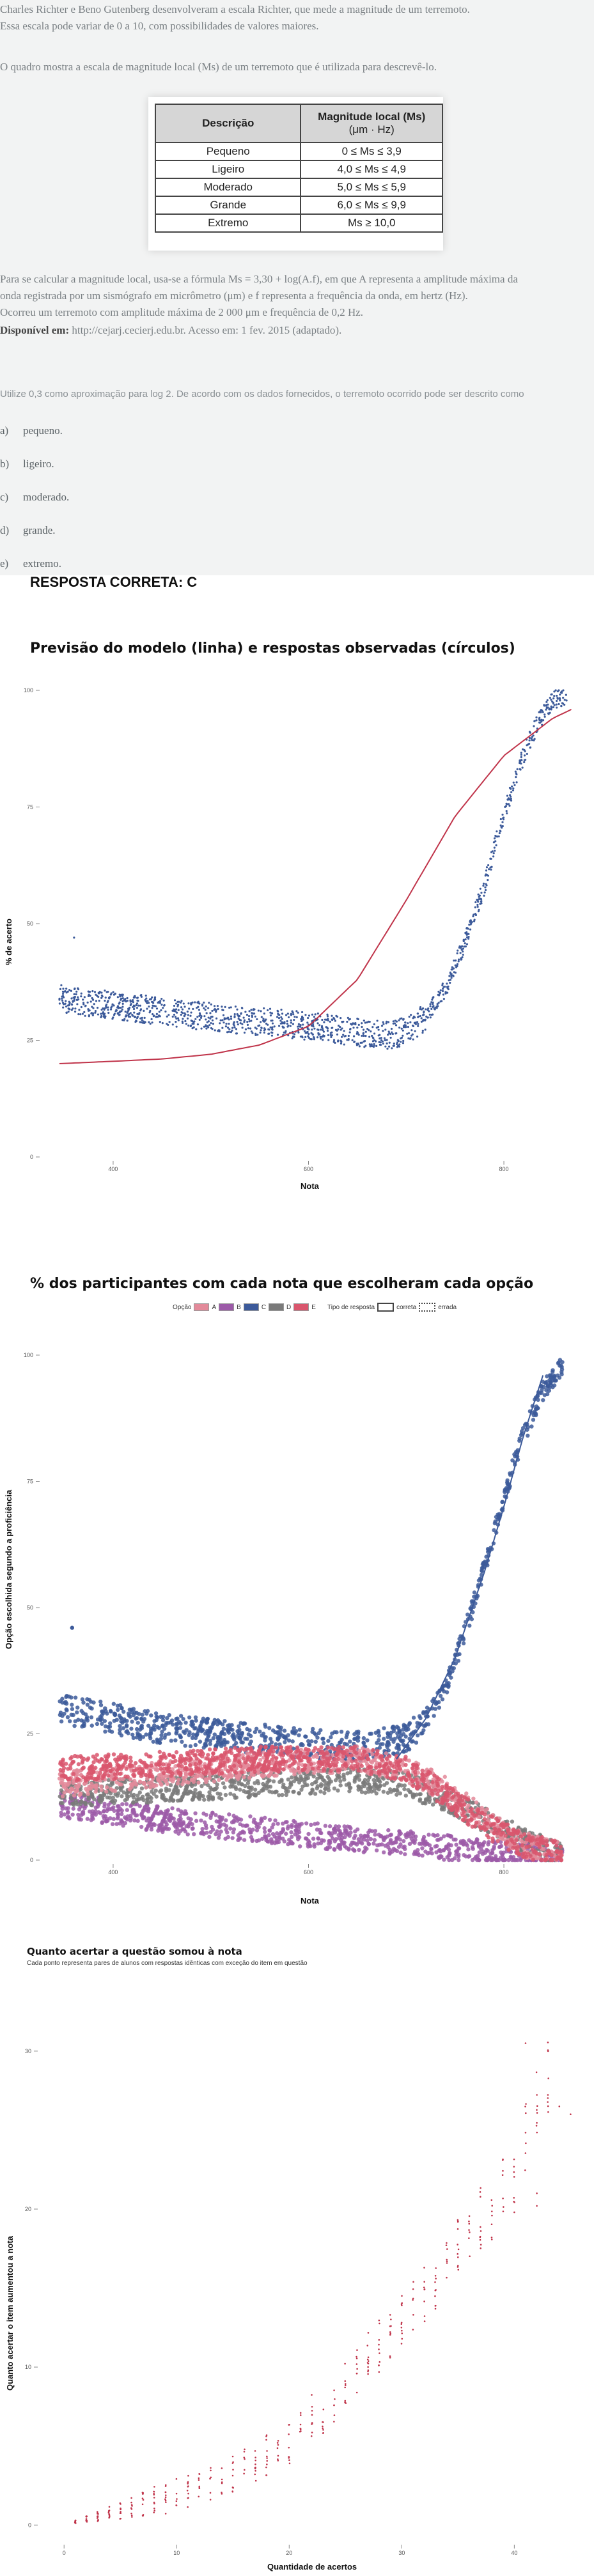 This screenshot has height=2576, width=594. Describe the element at coordinates (298, 151) in the screenshot. I see `table-row: Pequeno 0 ≤ Ms ≤ 3,9` at that location.